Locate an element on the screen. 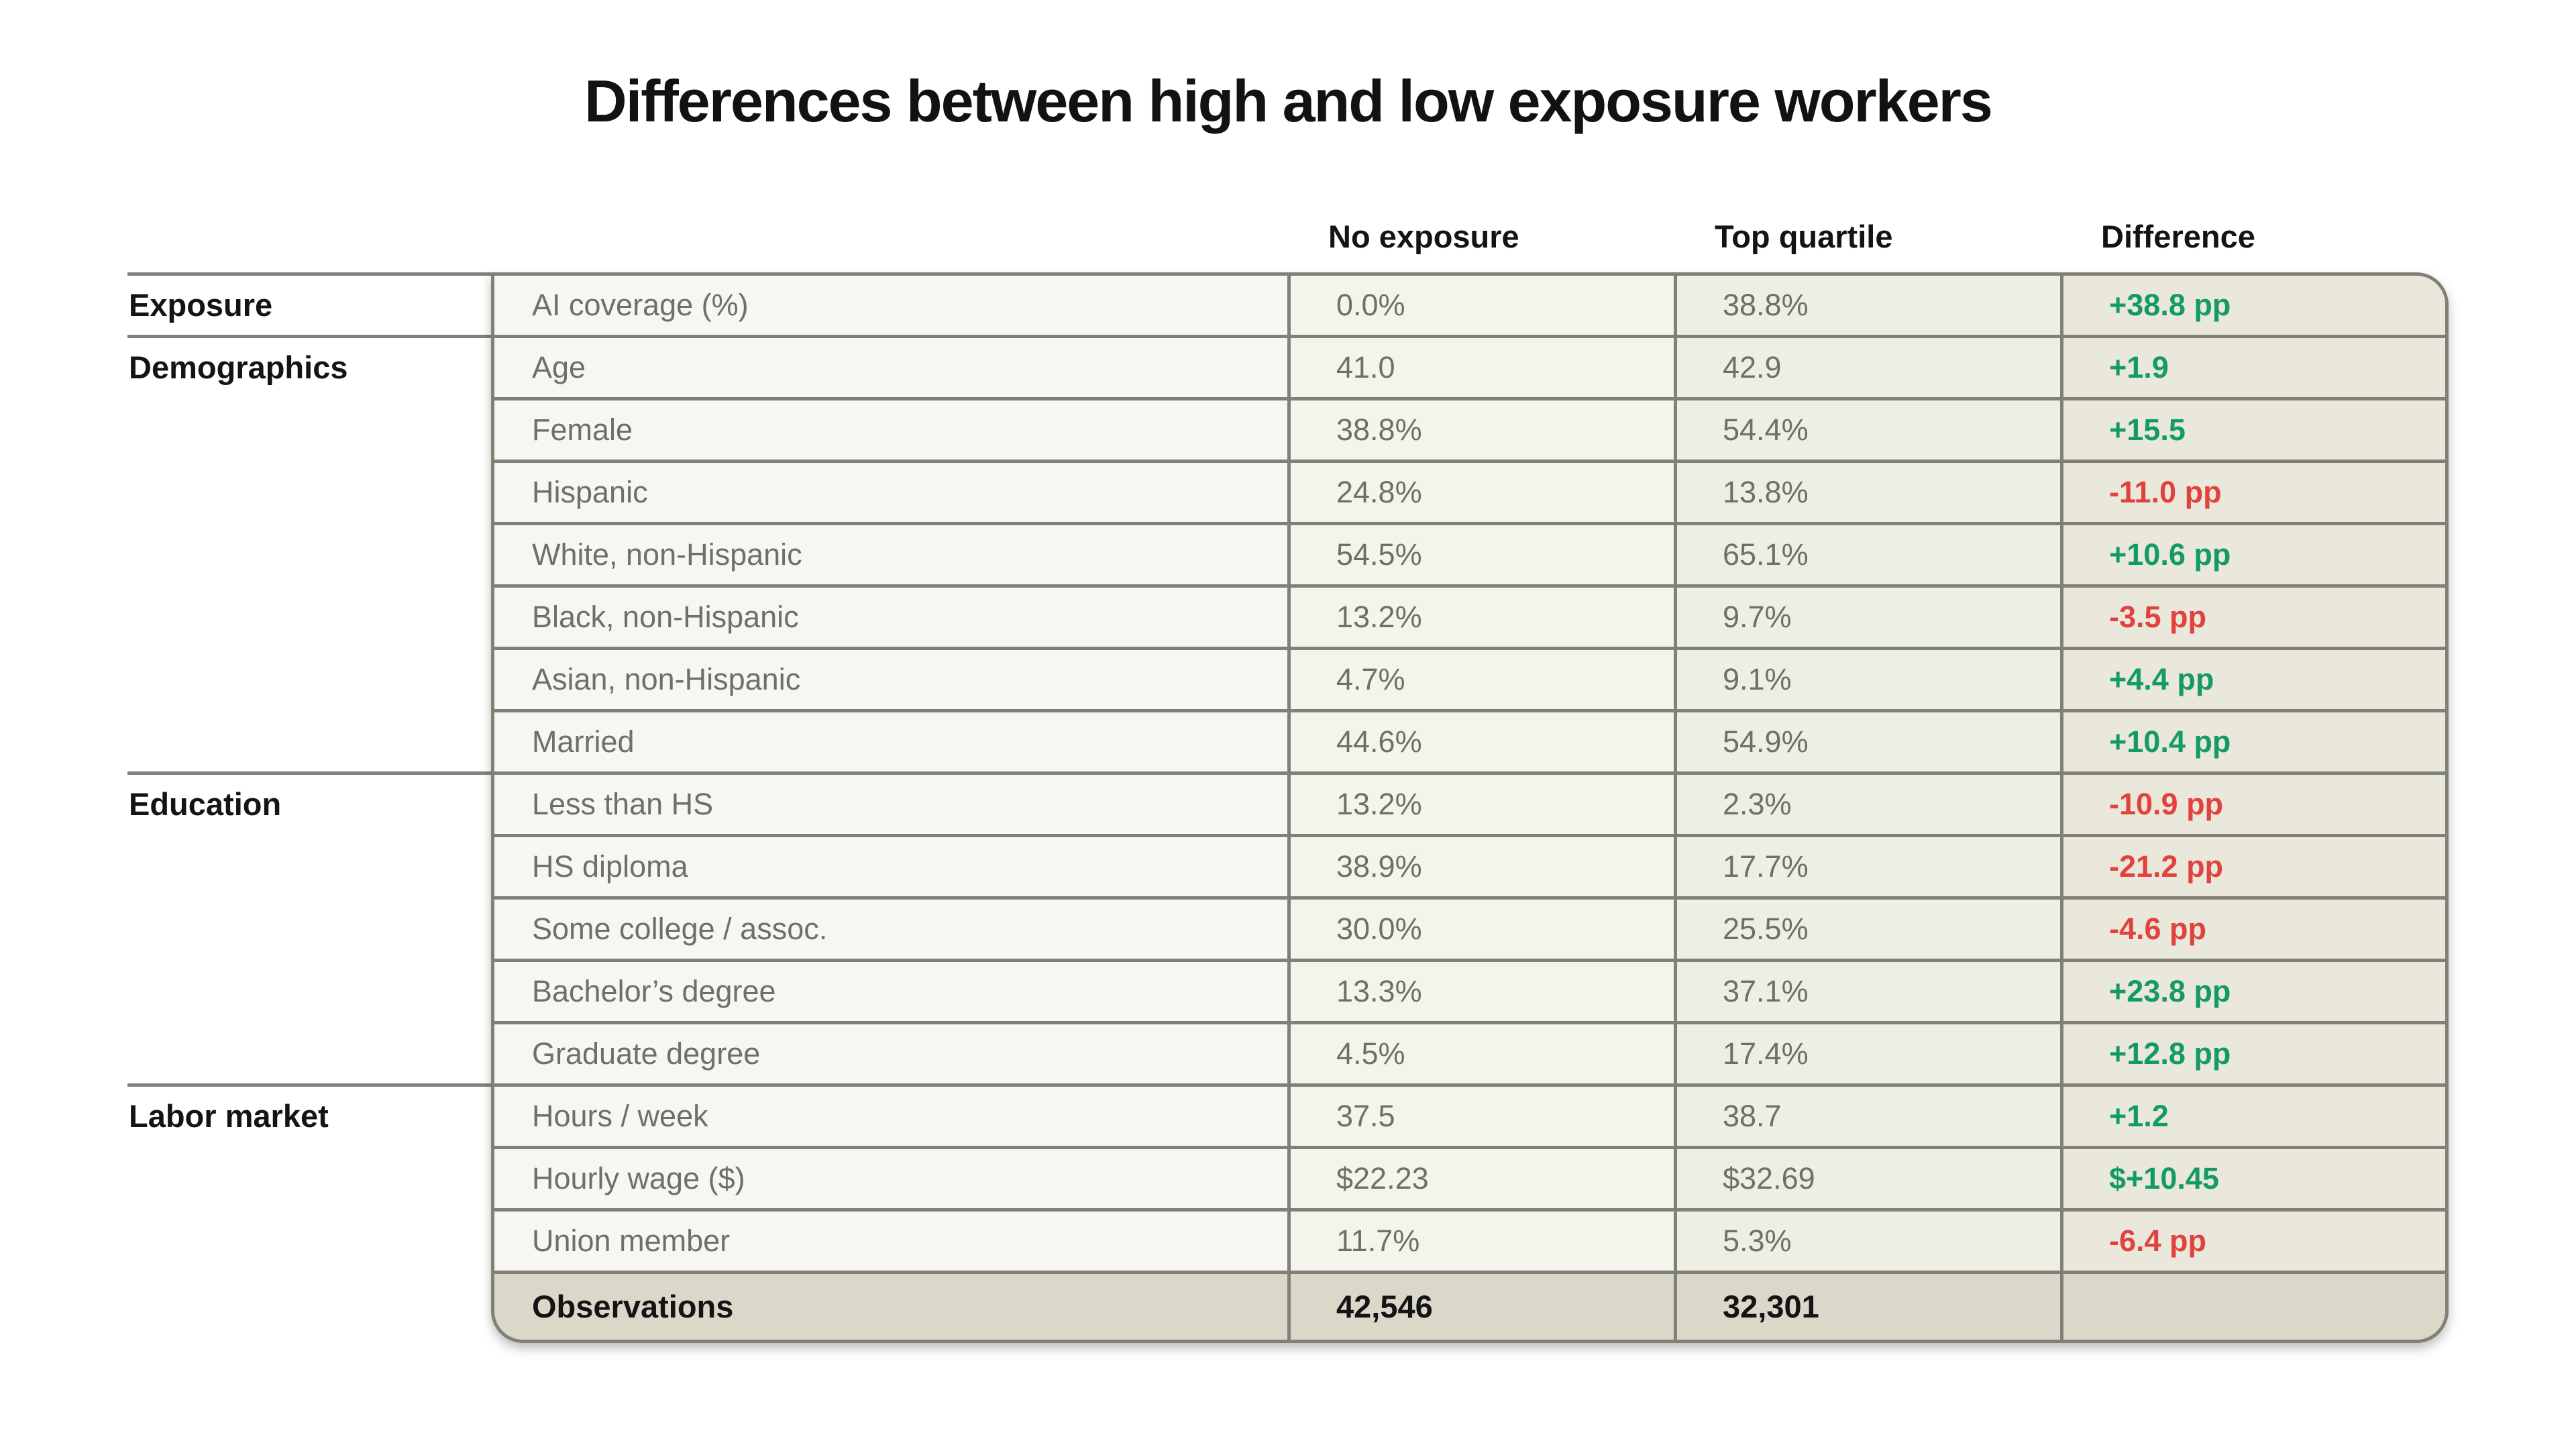 The height and width of the screenshot is (1449, 2576). cell-no-exposure: 54.5% is located at coordinates (1480, 554).